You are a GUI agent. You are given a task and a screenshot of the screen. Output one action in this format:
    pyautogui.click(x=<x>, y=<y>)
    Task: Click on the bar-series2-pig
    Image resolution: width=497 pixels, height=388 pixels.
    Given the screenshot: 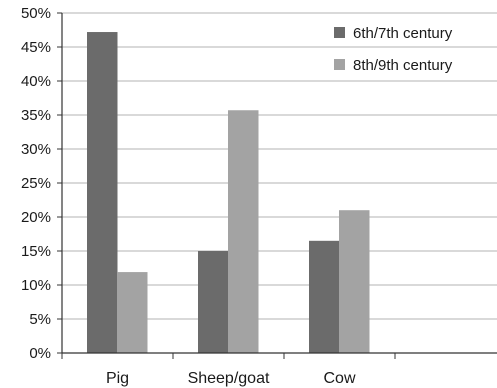 What is the action you would take?
    pyautogui.click(x=132, y=312)
    